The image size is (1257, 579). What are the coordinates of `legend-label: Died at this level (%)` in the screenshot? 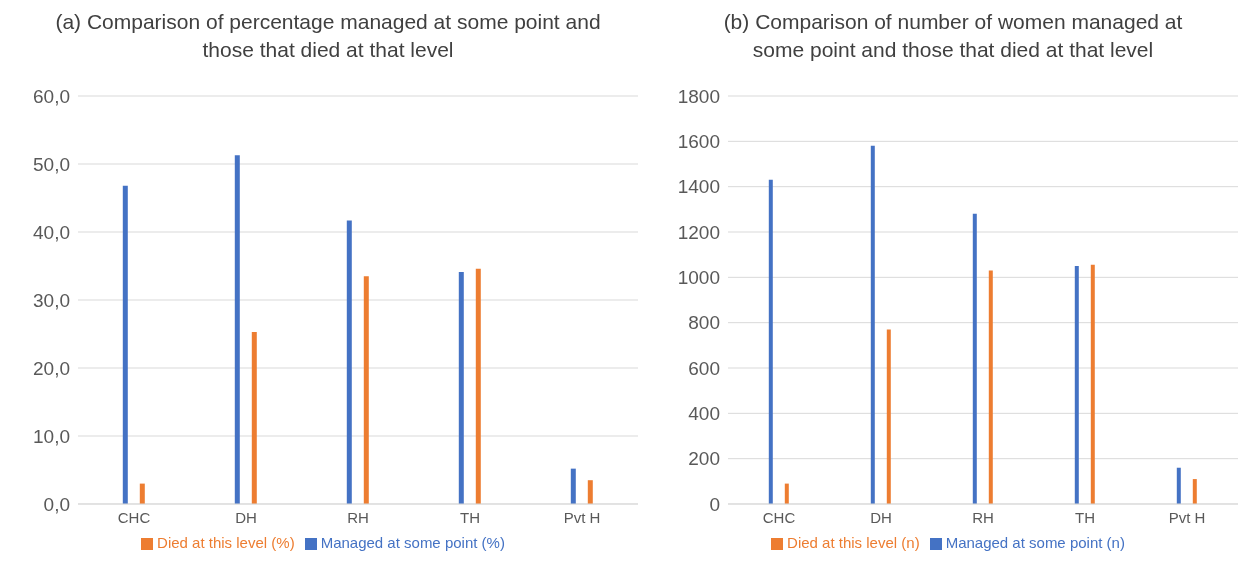 It's located at (226, 542).